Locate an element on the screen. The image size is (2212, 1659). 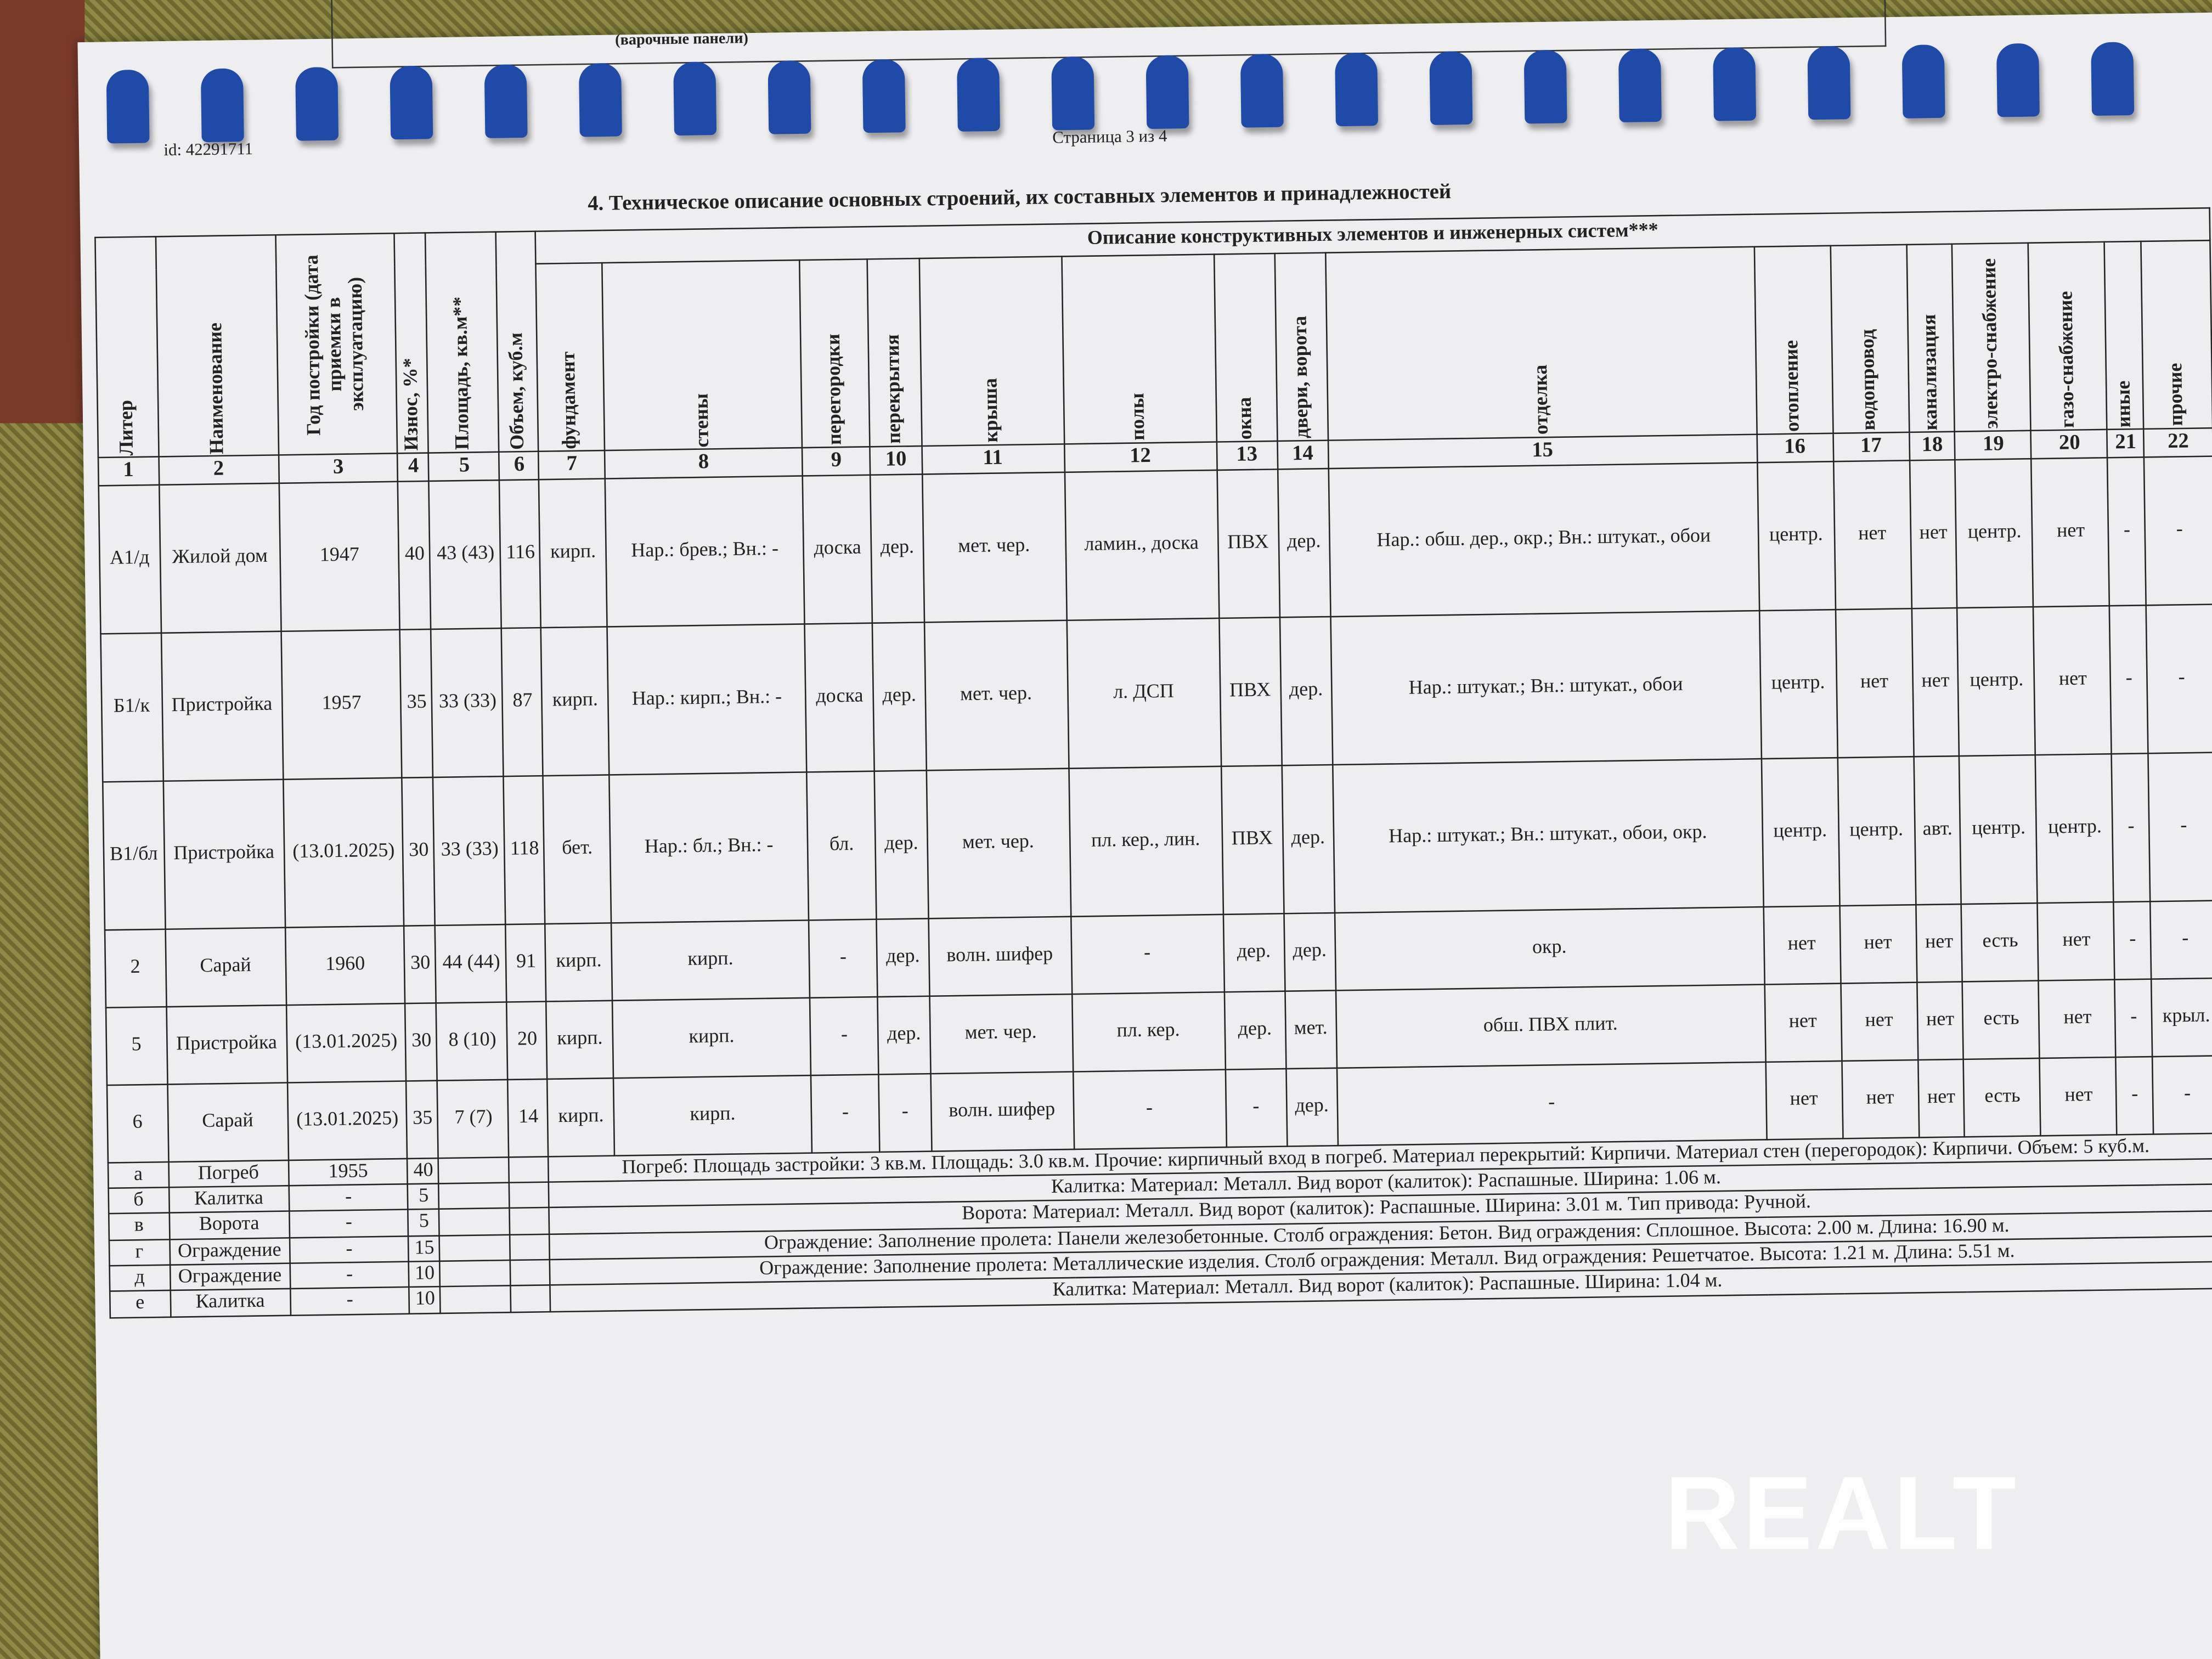
column-header: фундамент is located at coordinates (570, 357).